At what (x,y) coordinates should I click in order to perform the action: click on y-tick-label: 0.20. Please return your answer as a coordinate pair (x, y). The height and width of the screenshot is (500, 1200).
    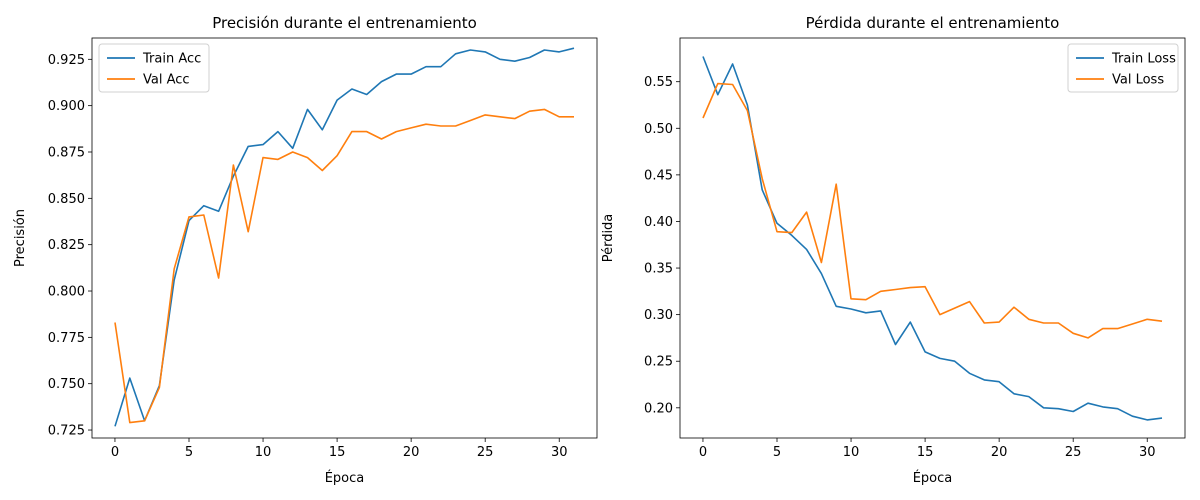
    Looking at the image, I should click on (658, 408).